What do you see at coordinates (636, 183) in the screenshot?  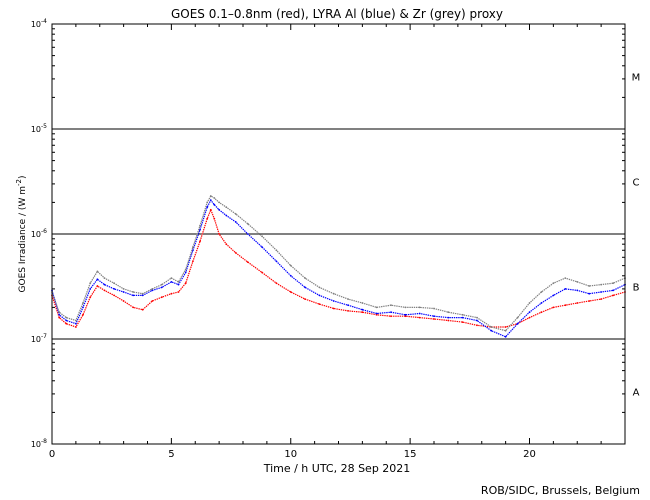 I see `flare-class-label: C` at bounding box center [636, 183].